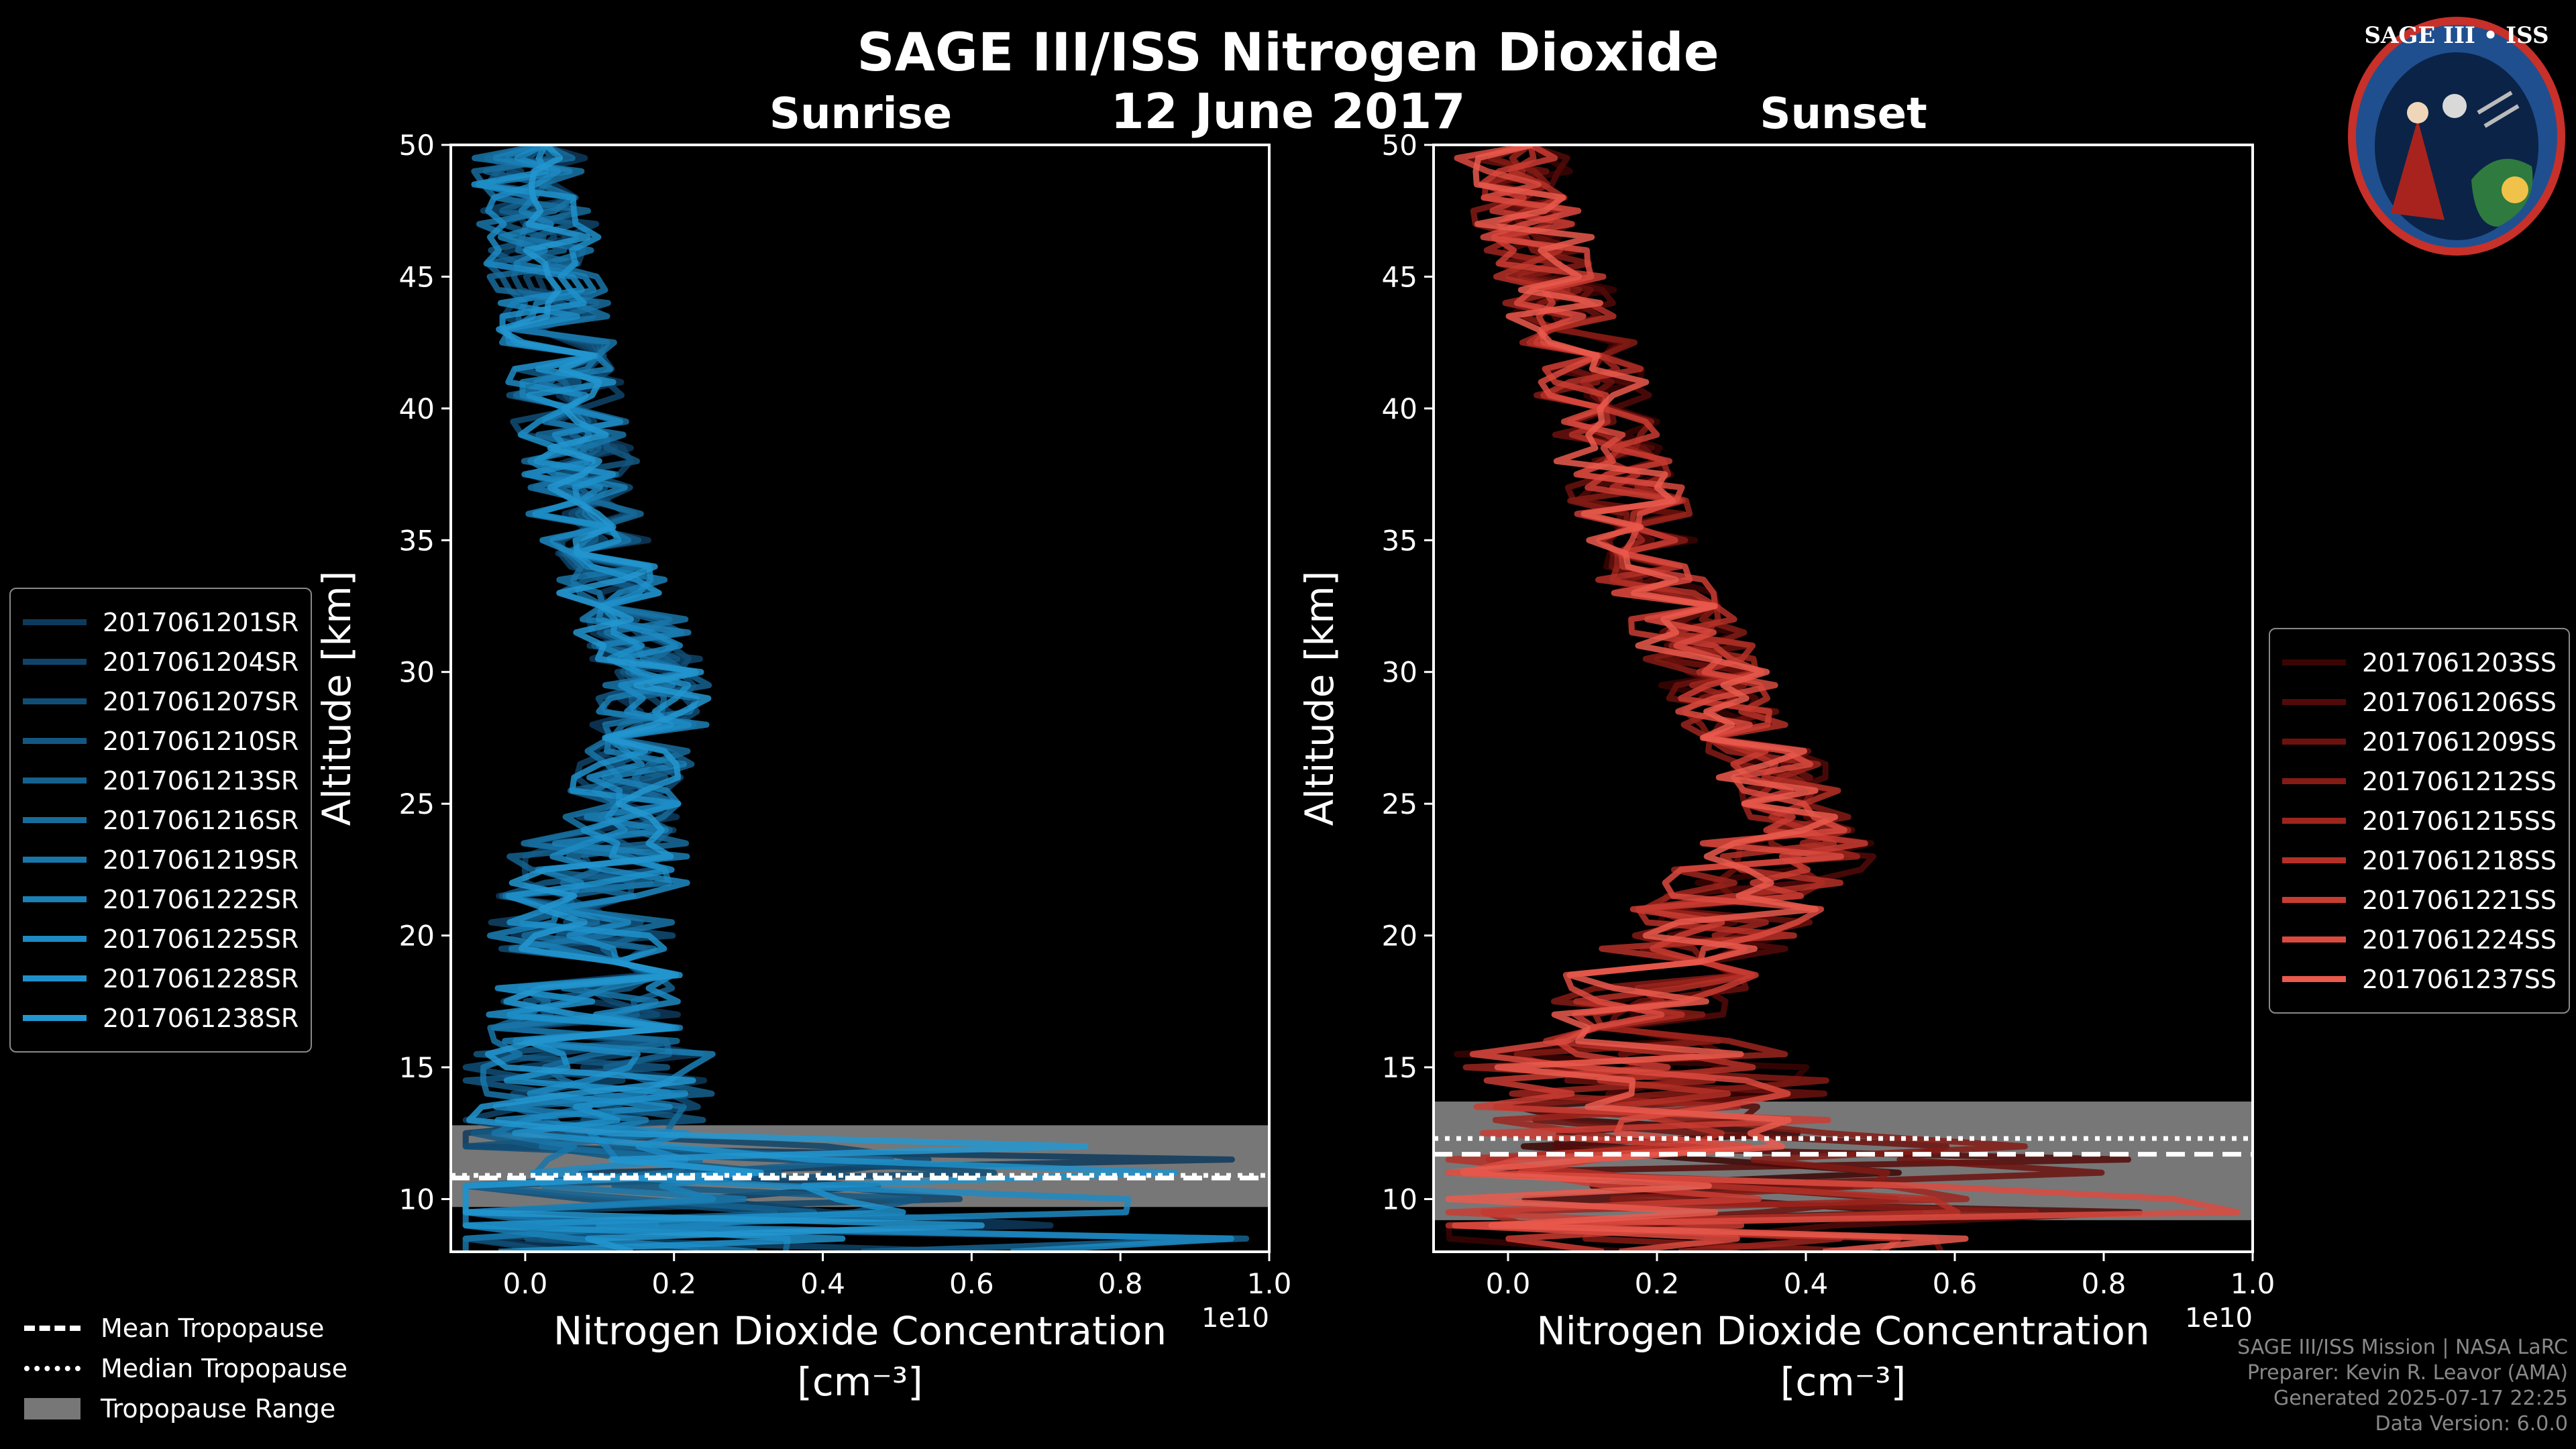  What do you see at coordinates (1806, 1283) in the screenshot?
I see `x-tick-label: 0.4` at bounding box center [1806, 1283].